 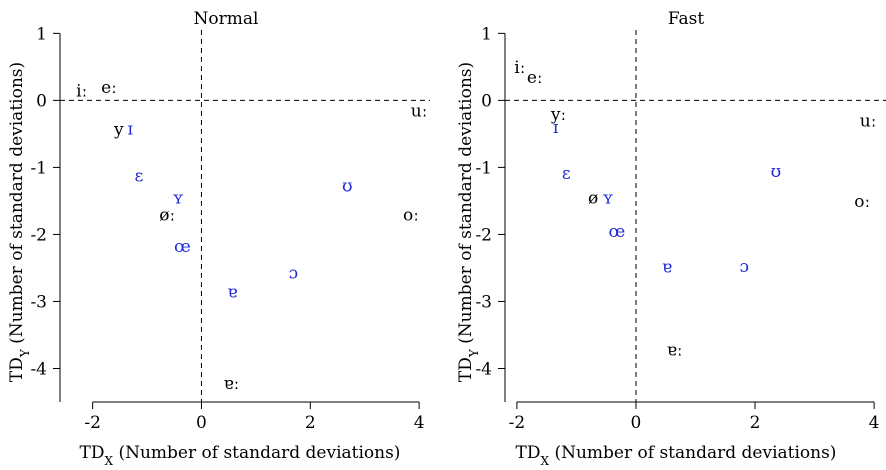 I want to click on data-point-label: yː, so click(x=558, y=115).